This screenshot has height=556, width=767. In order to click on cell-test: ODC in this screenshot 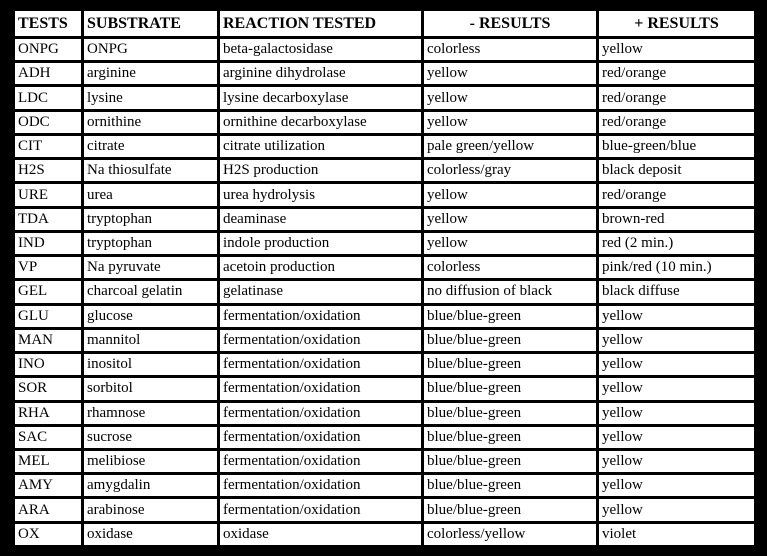, I will do `click(48, 122)`.